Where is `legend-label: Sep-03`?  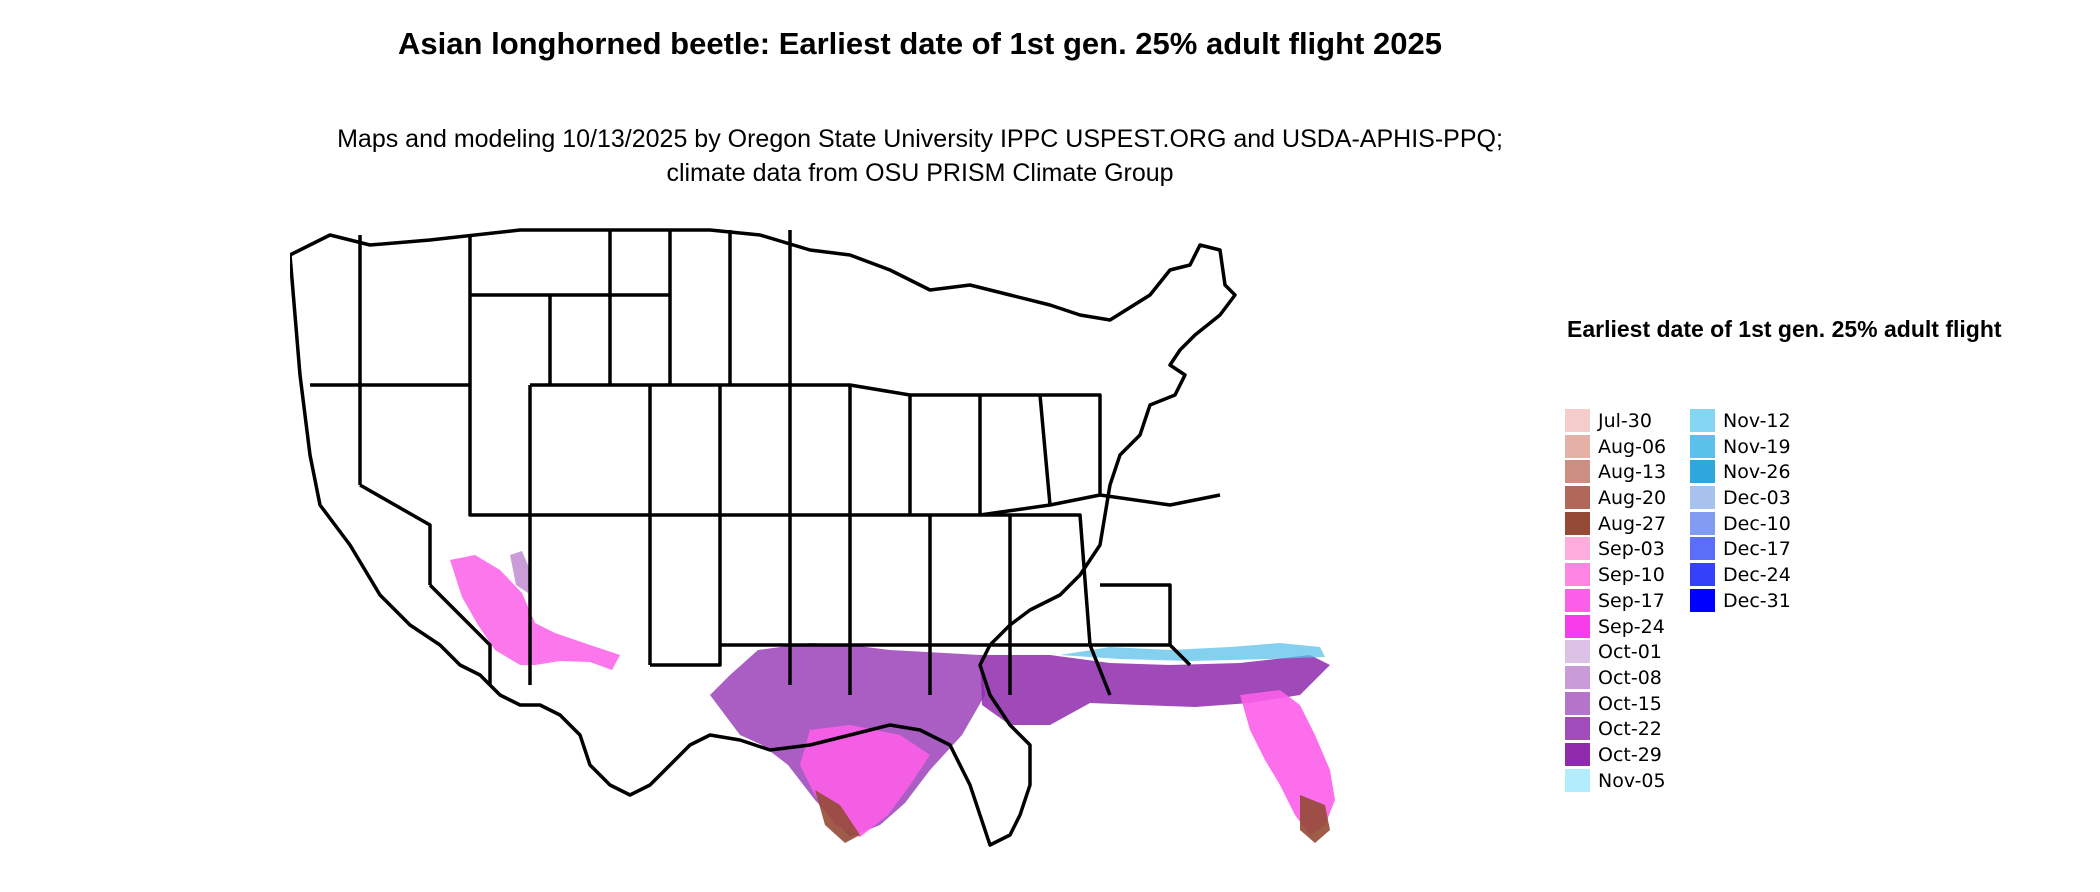 legend-label: Sep-03 is located at coordinates (1631, 549).